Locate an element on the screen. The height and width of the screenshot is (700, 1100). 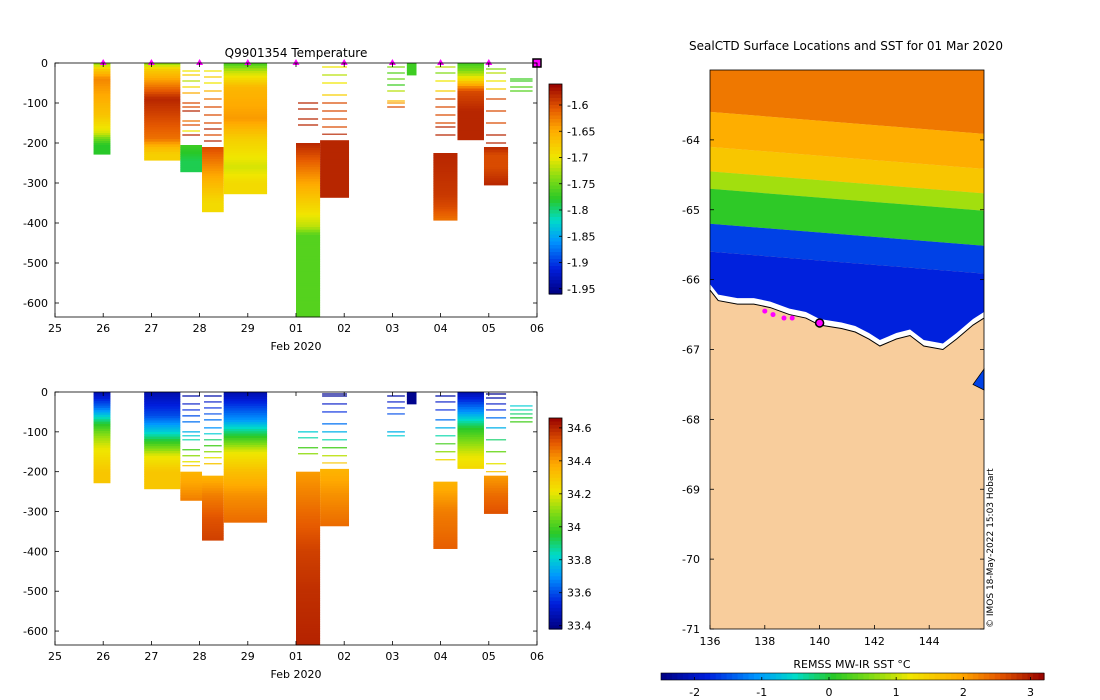
sst-band is located at coordinates (847, 140).